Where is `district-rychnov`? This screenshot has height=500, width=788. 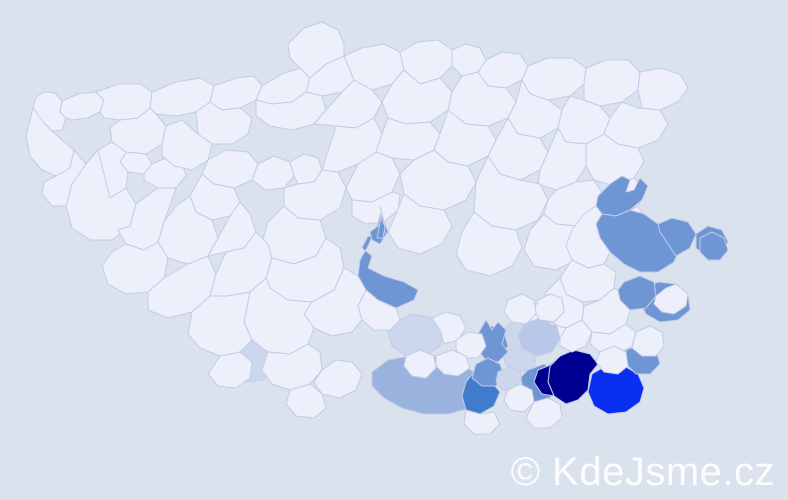
district-rychnov is located at coordinates (663, 89).